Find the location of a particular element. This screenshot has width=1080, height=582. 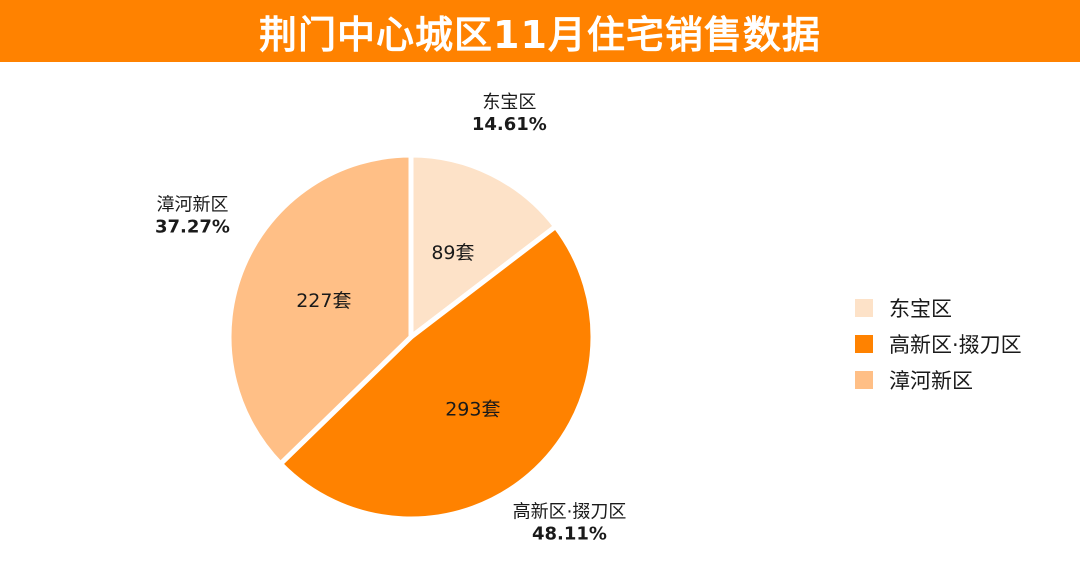

slice-value-label-2: 227套 is located at coordinates (323, 301).